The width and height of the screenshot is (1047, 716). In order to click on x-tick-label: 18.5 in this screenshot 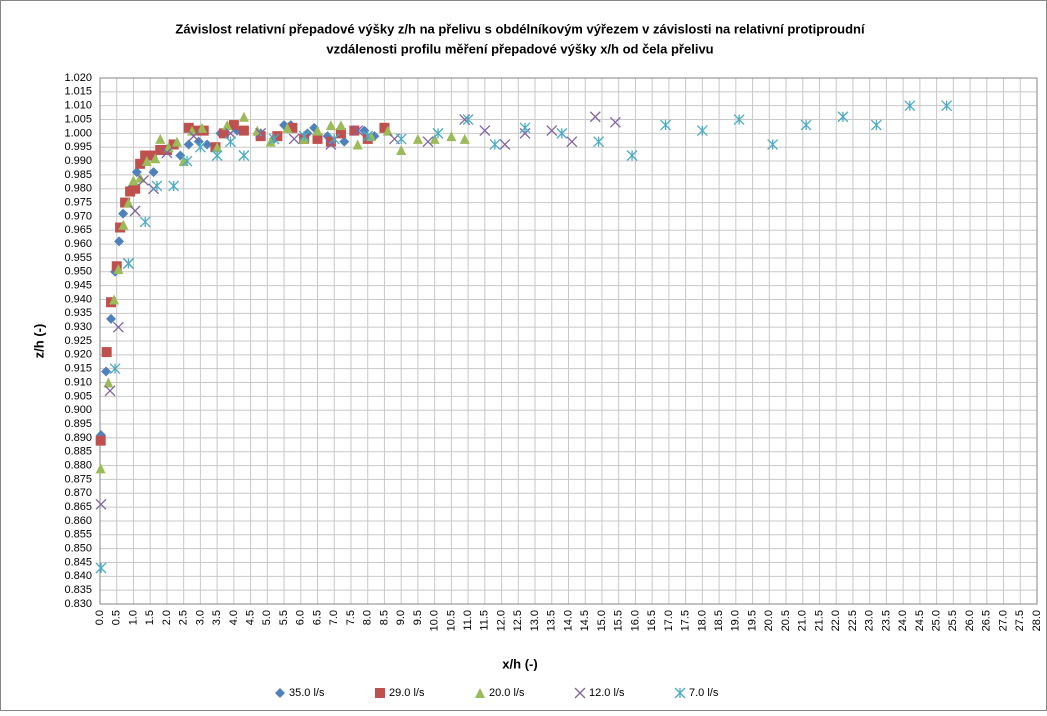, I will do `click(719, 620)`.